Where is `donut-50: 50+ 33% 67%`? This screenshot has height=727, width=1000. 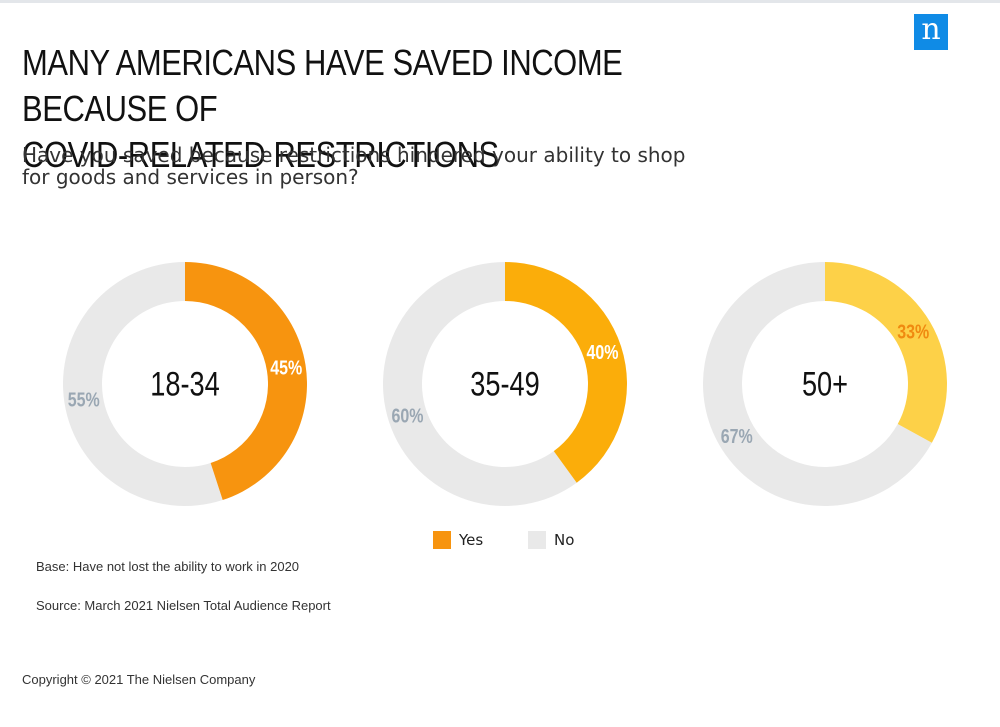
donut-50: 50+ 33% 67% is located at coordinates (825, 384).